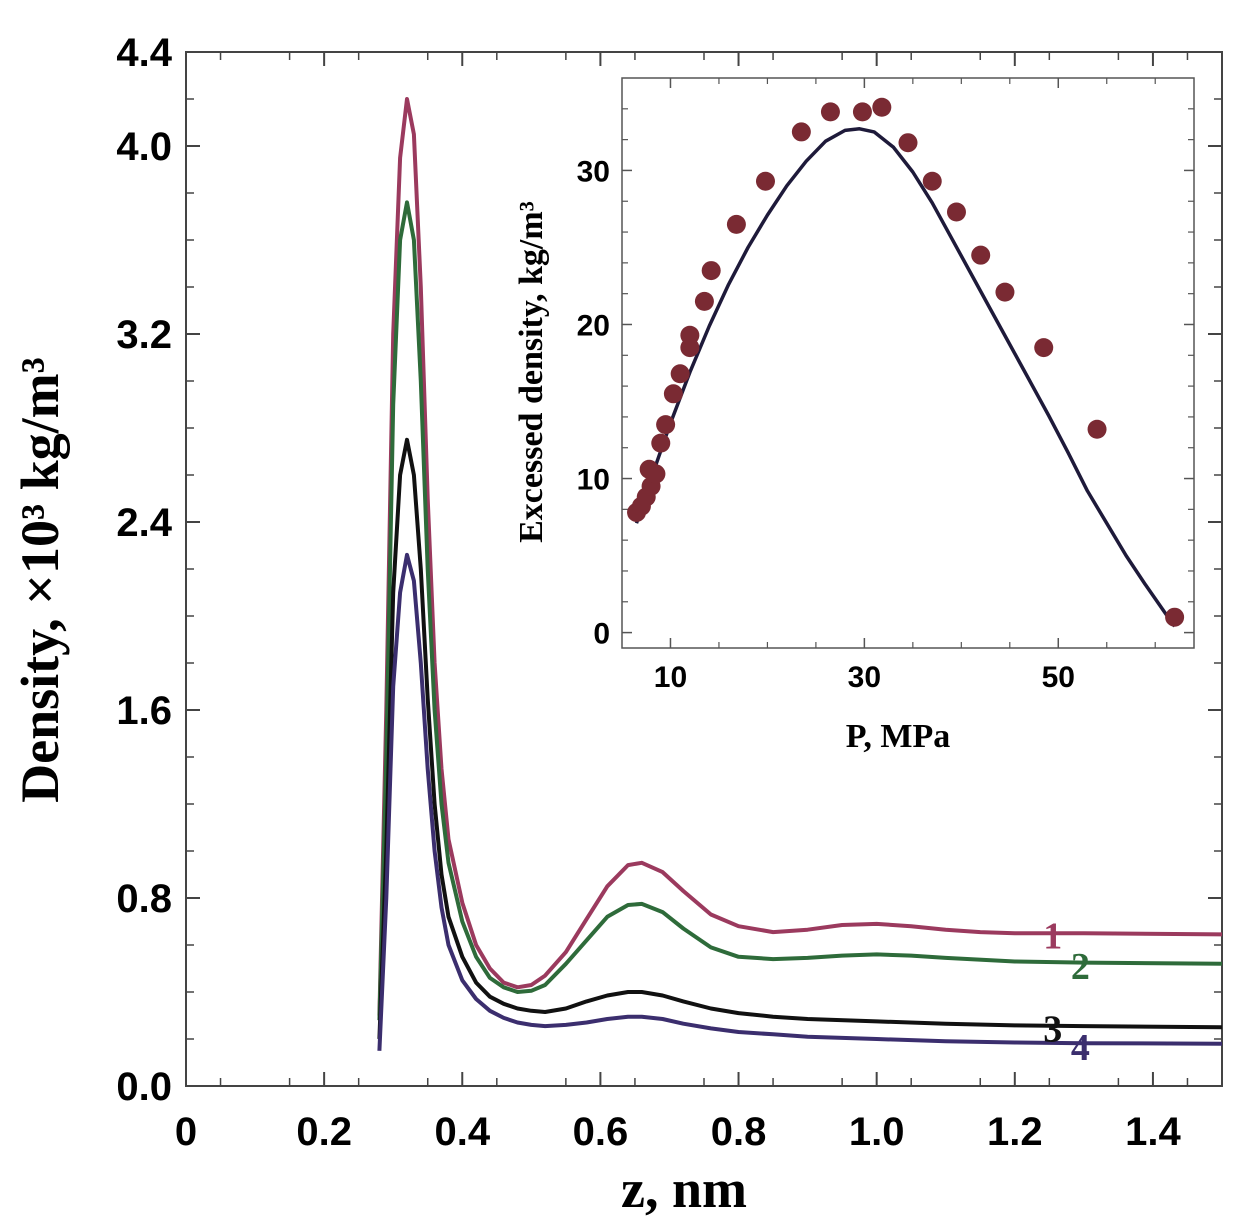 The height and width of the screenshot is (1228, 1256). Describe the element at coordinates (684, 1189) in the screenshot. I see `main-x-axis-title: z, nm` at that location.